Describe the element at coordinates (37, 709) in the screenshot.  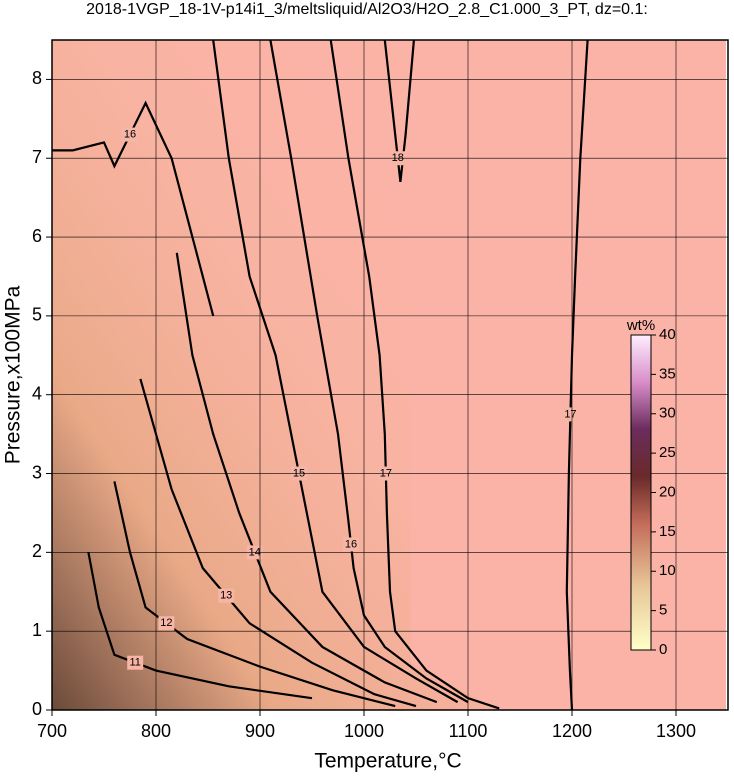
I see `y-tick-label: 0` at that location.